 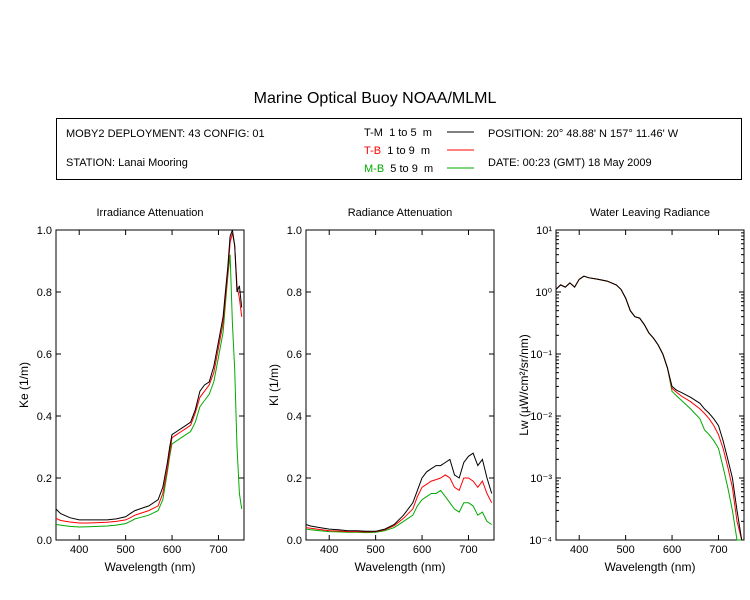 I want to click on legend-code: T-M, so click(x=373, y=133).